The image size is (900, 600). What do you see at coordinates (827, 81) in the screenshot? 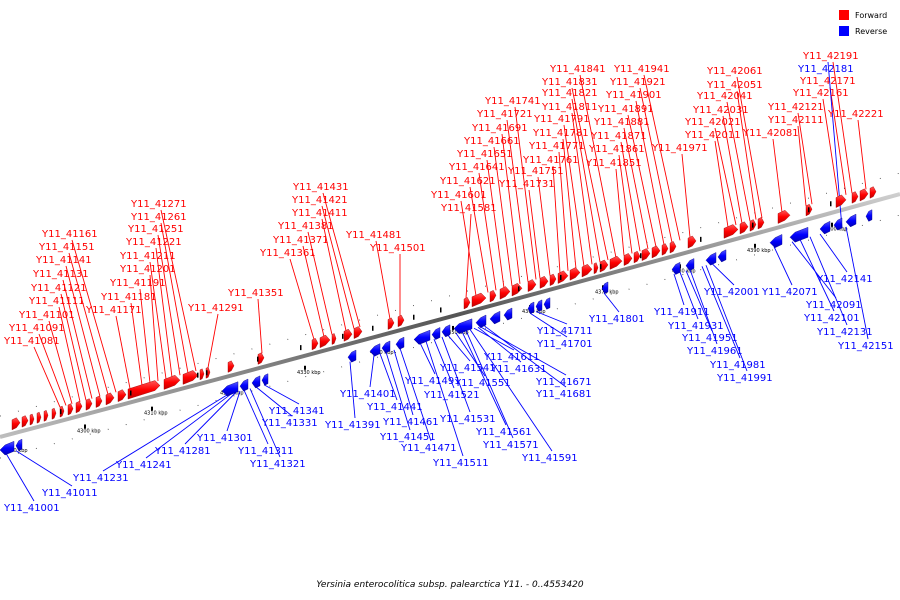
I see `forward-gene-label: Y11_42171` at bounding box center [827, 81].